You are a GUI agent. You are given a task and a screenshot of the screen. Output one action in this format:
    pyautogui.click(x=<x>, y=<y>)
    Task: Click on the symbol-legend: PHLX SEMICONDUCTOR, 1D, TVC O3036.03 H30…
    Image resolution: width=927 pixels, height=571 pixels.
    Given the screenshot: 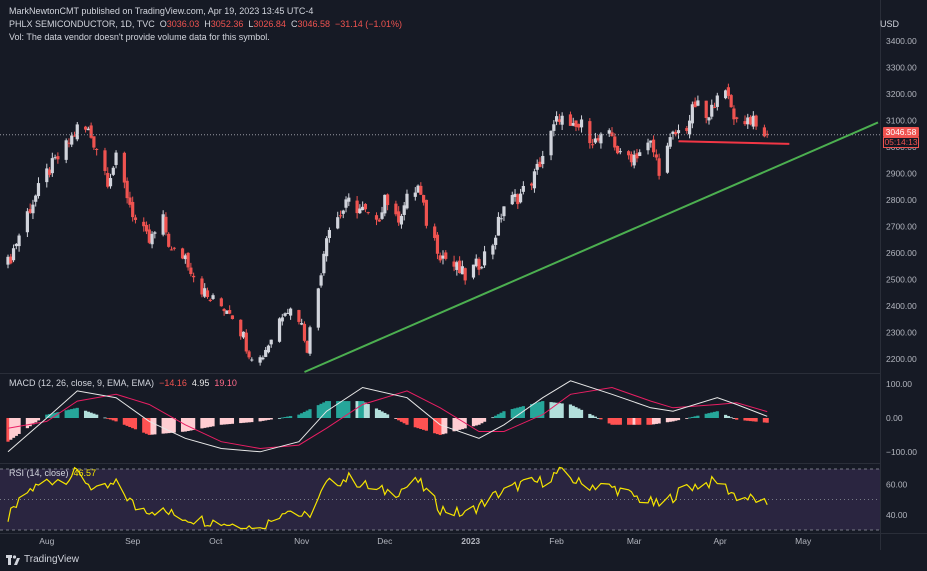 What is the action you would take?
    pyautogui.click(x=205, y=24)
    